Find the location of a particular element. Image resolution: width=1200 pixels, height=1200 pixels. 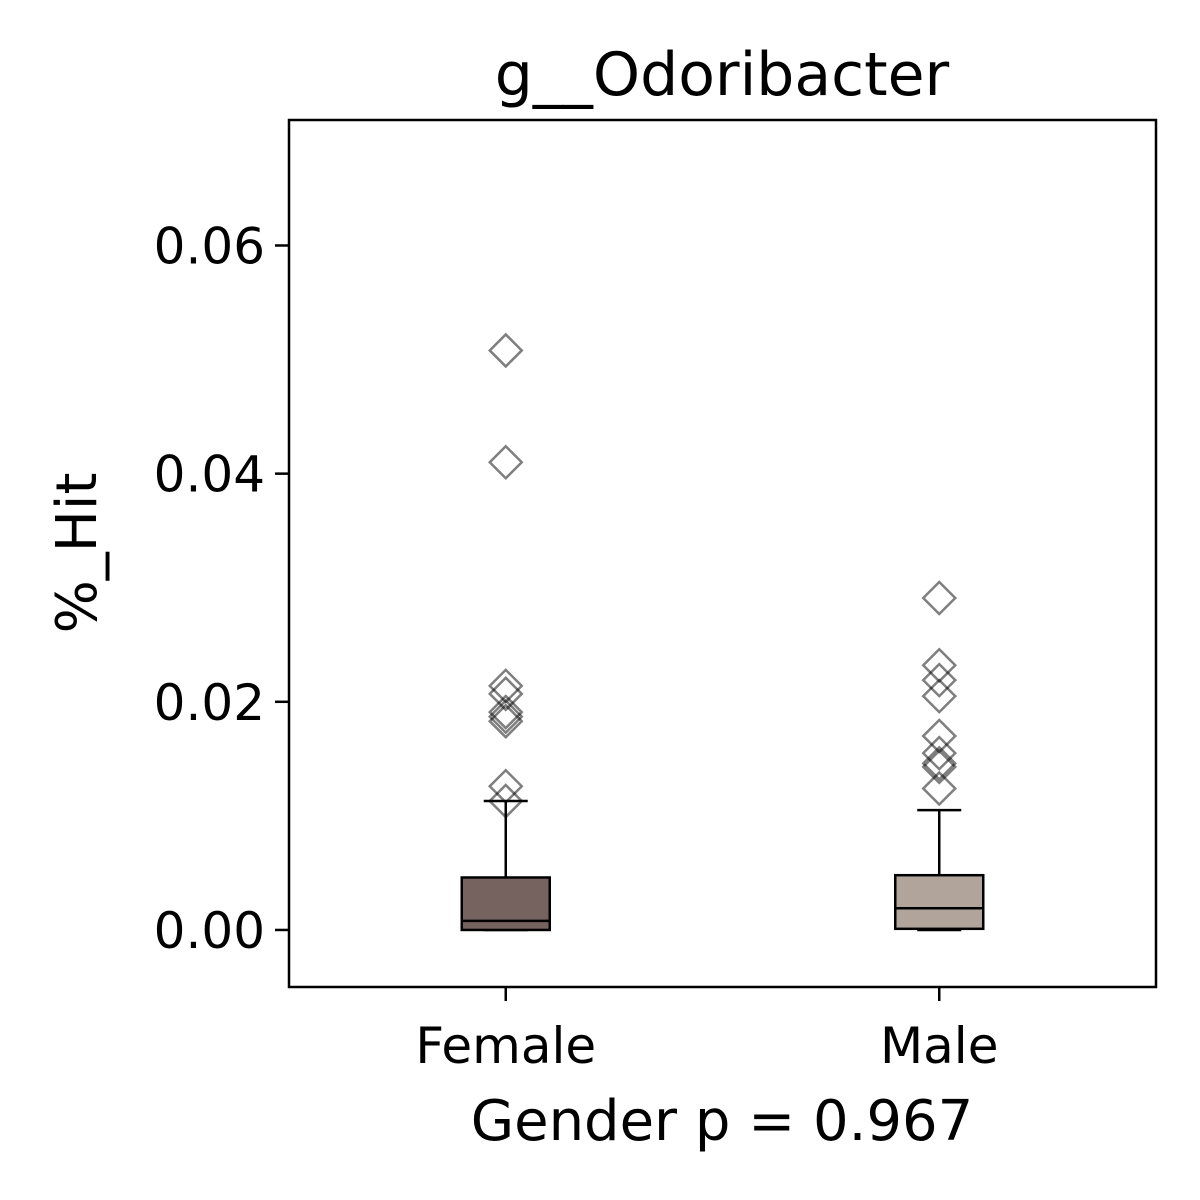

y-axis-label: %_Hit is located at coordinates (77, 553).